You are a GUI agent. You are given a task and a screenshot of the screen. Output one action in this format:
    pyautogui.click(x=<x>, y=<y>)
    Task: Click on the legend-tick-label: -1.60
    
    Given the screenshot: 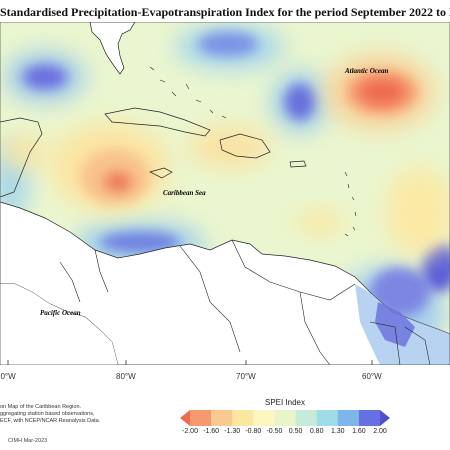 What is the action you would take?
    pyautogui.click(x=211, y=431)
    